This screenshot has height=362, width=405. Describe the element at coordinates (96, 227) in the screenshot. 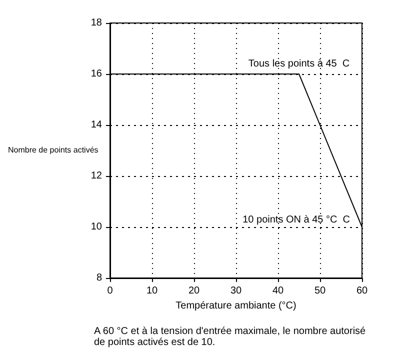

I see `y-tick-label: 10` at that location.